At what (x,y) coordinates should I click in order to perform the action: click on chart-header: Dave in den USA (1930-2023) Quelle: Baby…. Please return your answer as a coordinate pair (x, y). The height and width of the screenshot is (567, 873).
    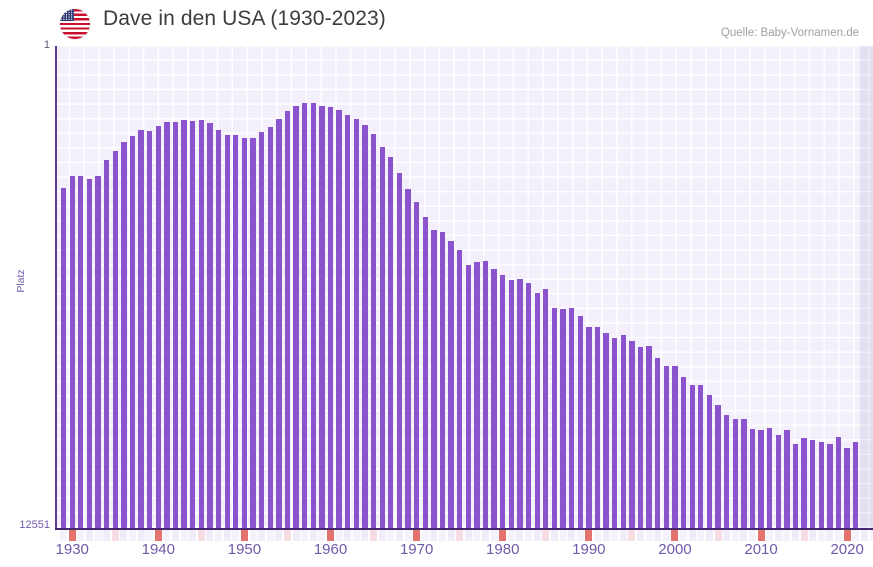
    Looking at the image, I should click on (436, 23).